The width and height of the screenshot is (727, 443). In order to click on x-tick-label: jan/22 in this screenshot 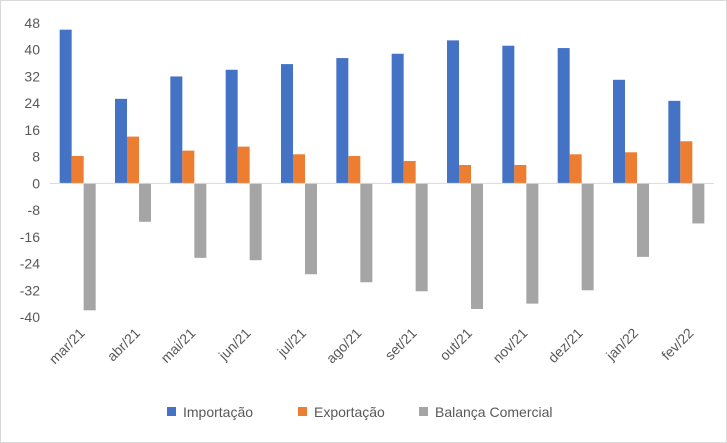, I will do `click(621, 344)`.